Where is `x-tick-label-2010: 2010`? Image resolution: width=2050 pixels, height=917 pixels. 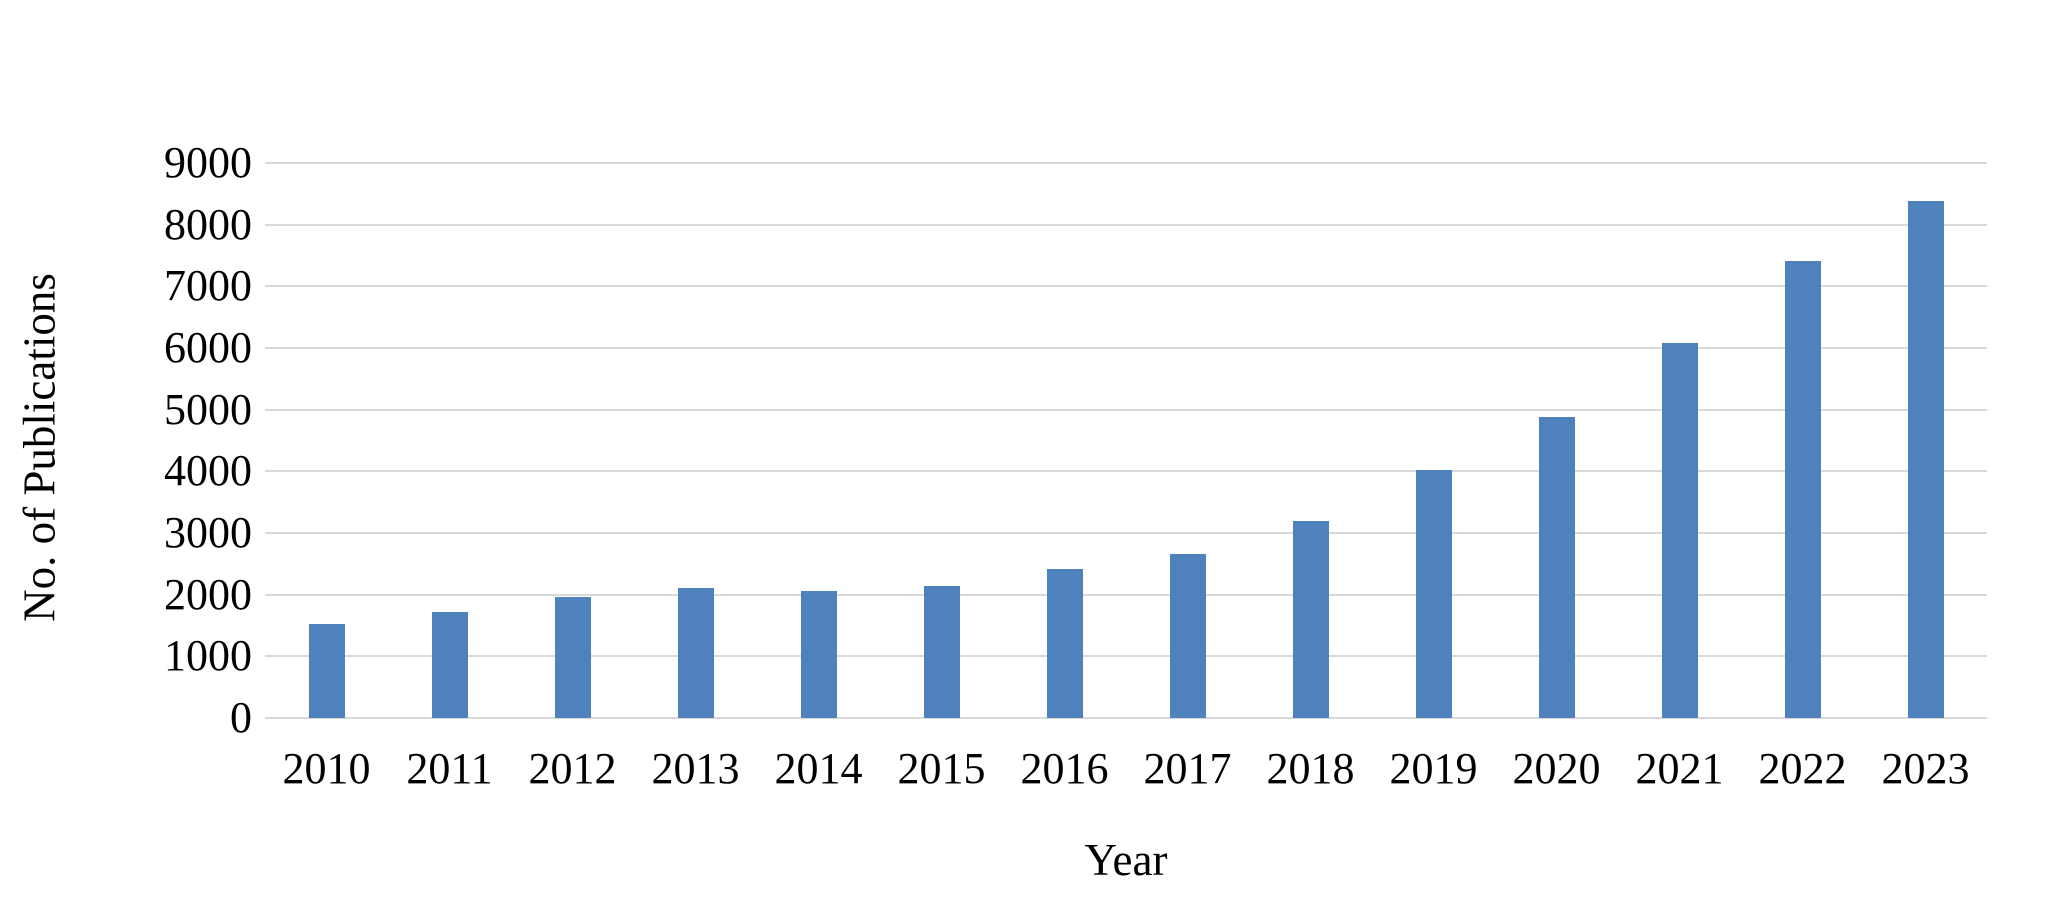
x-tick-label-2010: 2010 is located at coordinates (326, 768).